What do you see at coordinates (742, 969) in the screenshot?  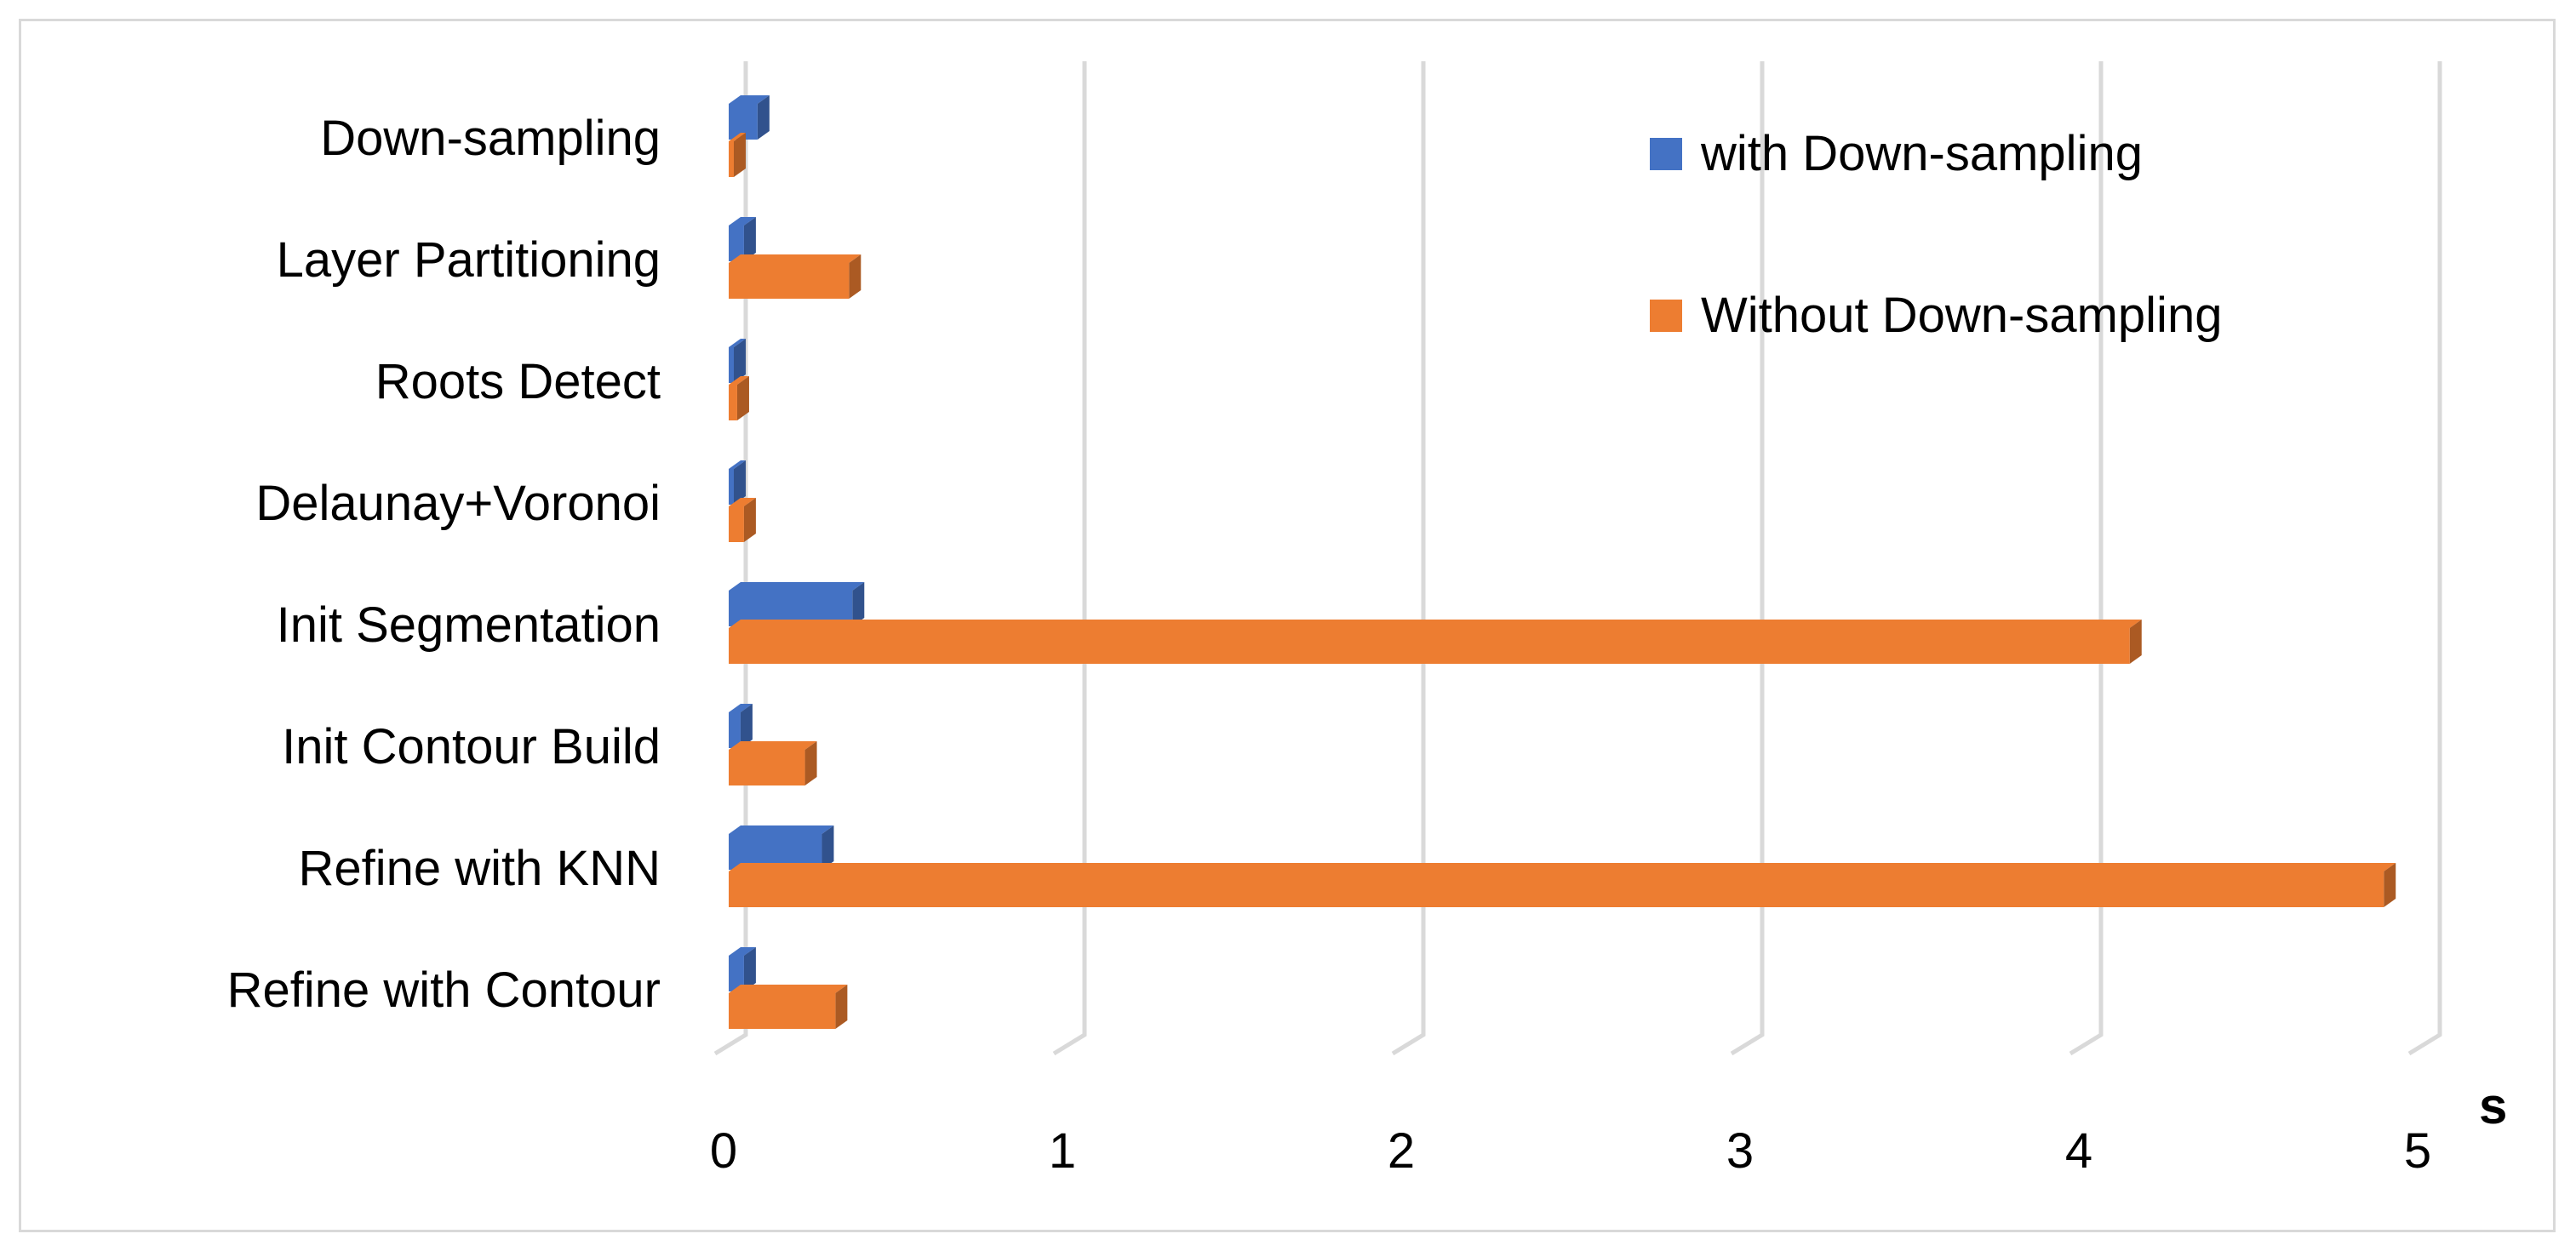 I see `bar-with-down-sampling-refine-with-contour` at bounding box center [742, 969].